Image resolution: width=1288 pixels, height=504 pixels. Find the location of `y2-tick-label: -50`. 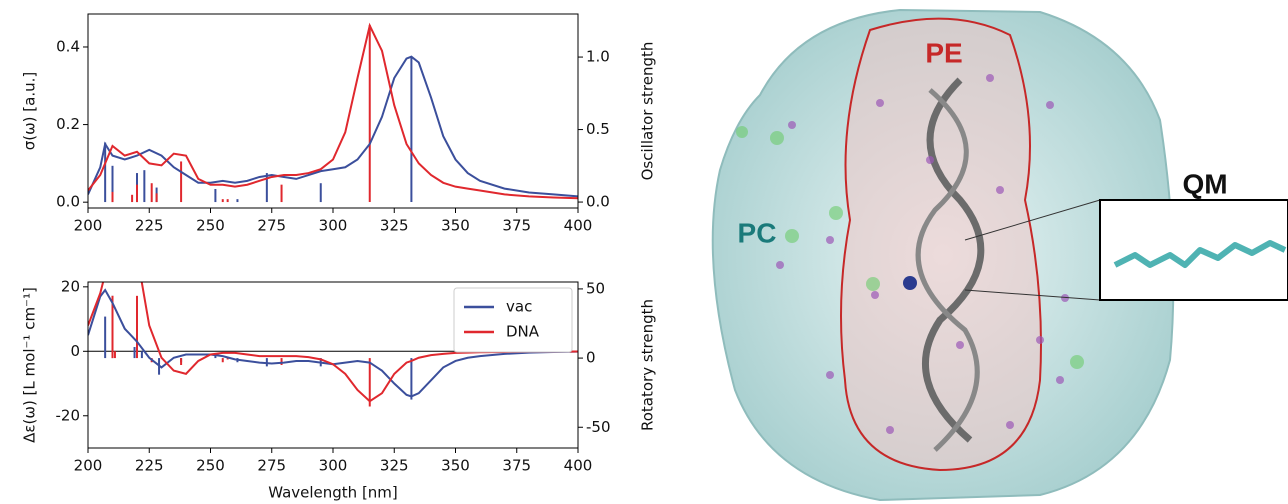

y2-tick-label: -50 is located at coordinates (598, 427).